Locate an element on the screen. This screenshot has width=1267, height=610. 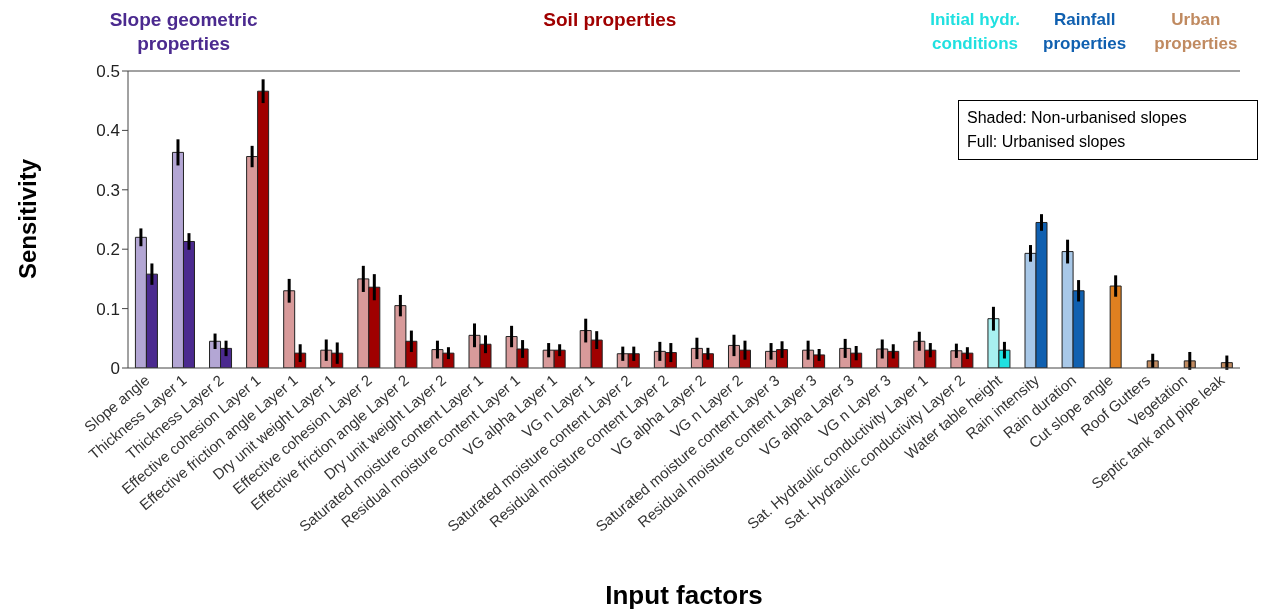
annotation: Shaded: Non-urbanised slopes is located at coordinates (1077, 118).